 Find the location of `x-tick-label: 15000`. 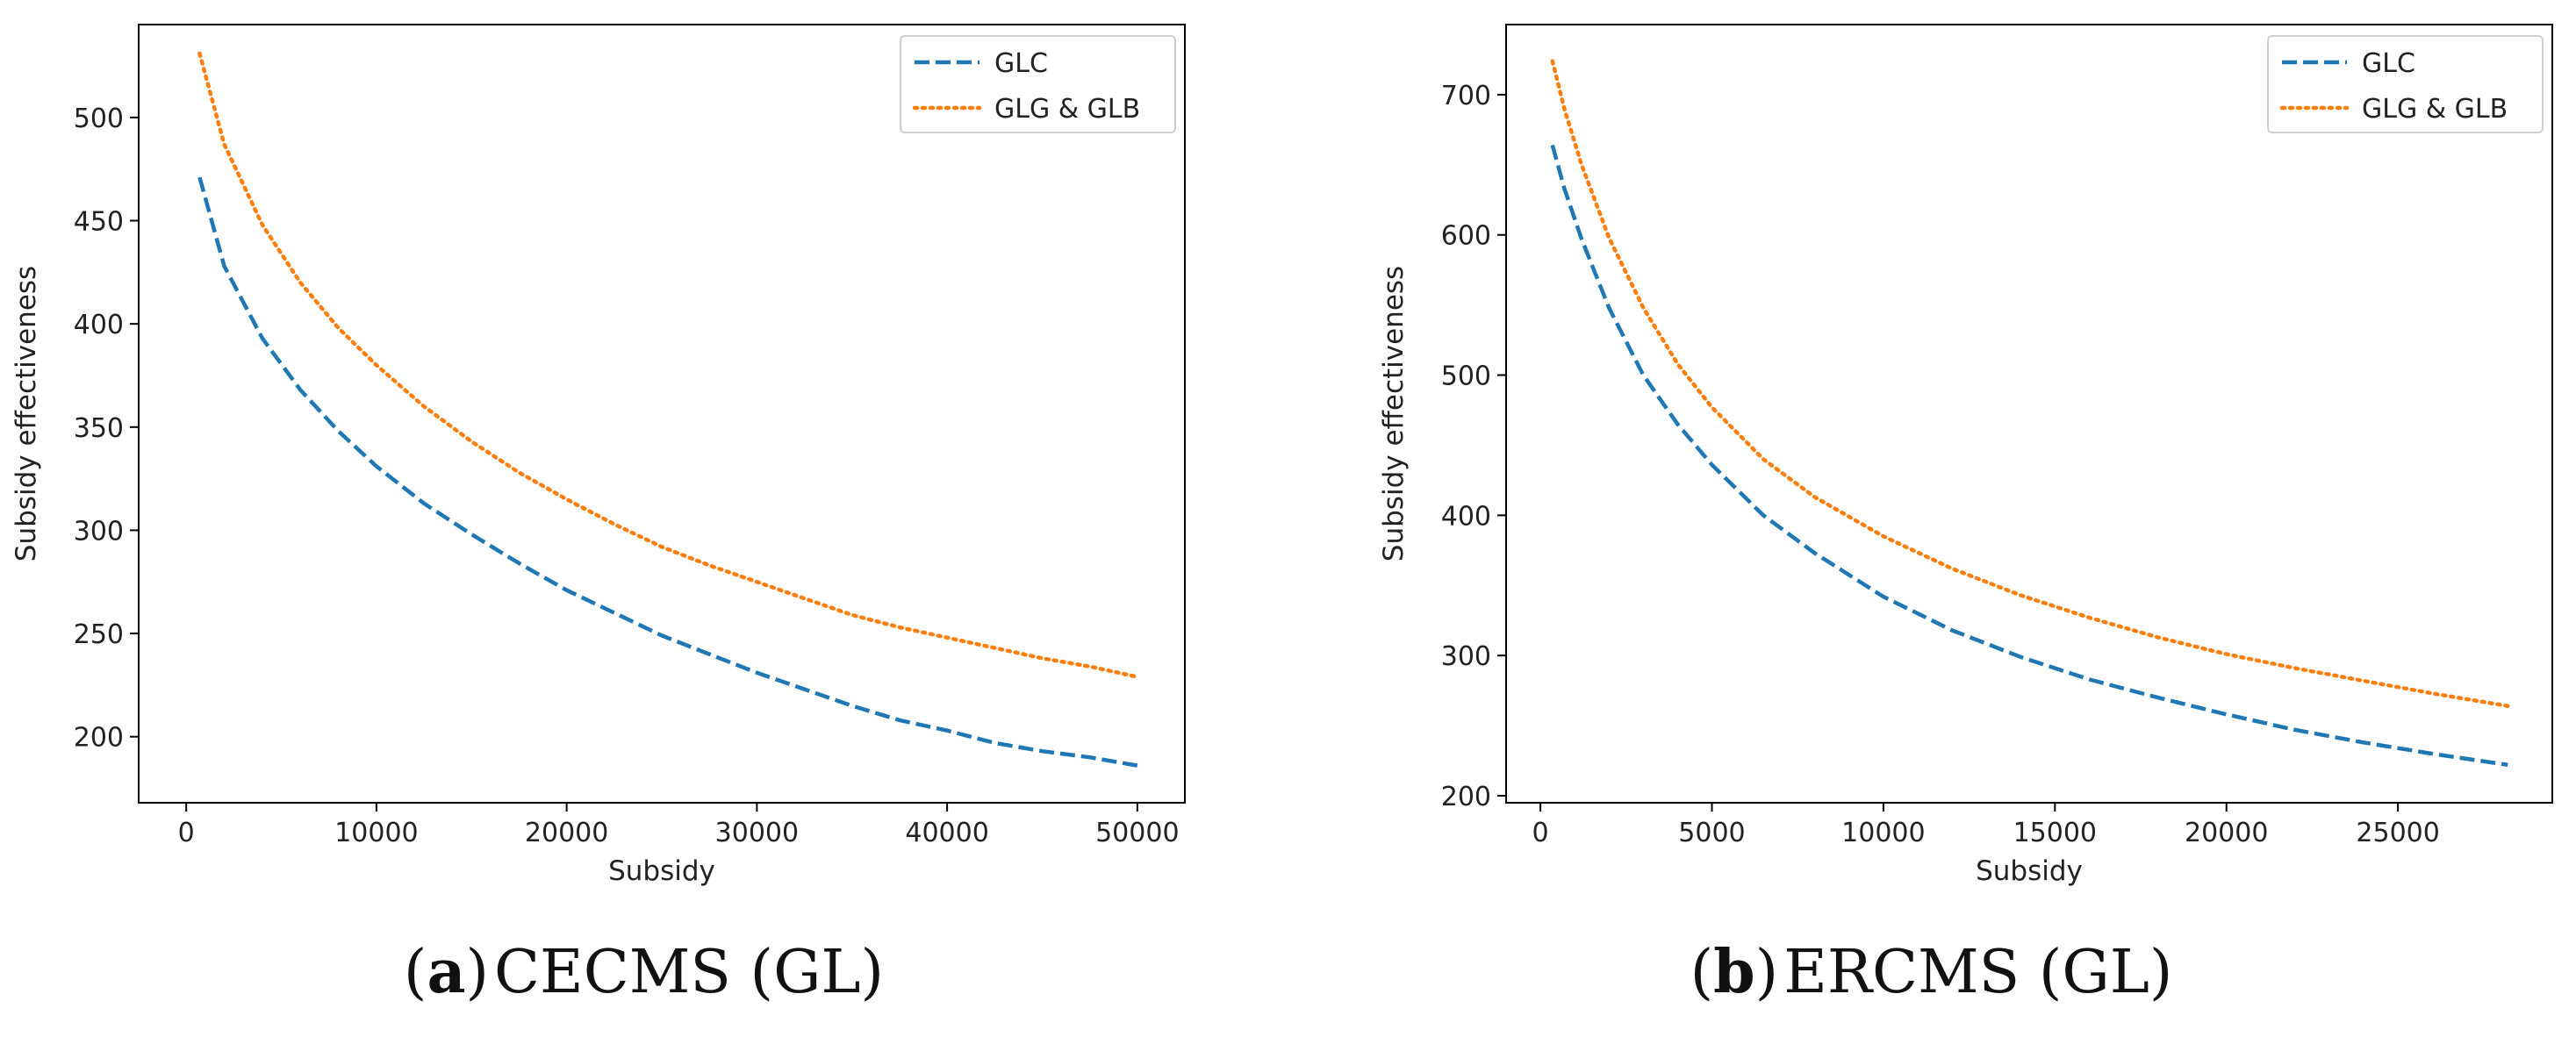

x-tick-label: 15000 is located at coordinates (2055, 833).